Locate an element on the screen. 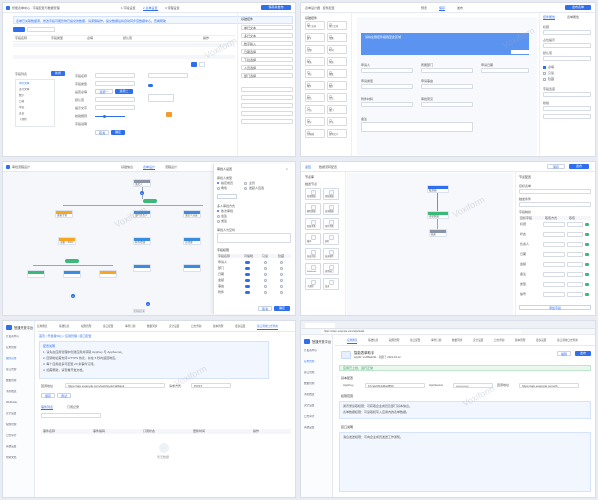  validation-extra is located at coordinates (567, 116).